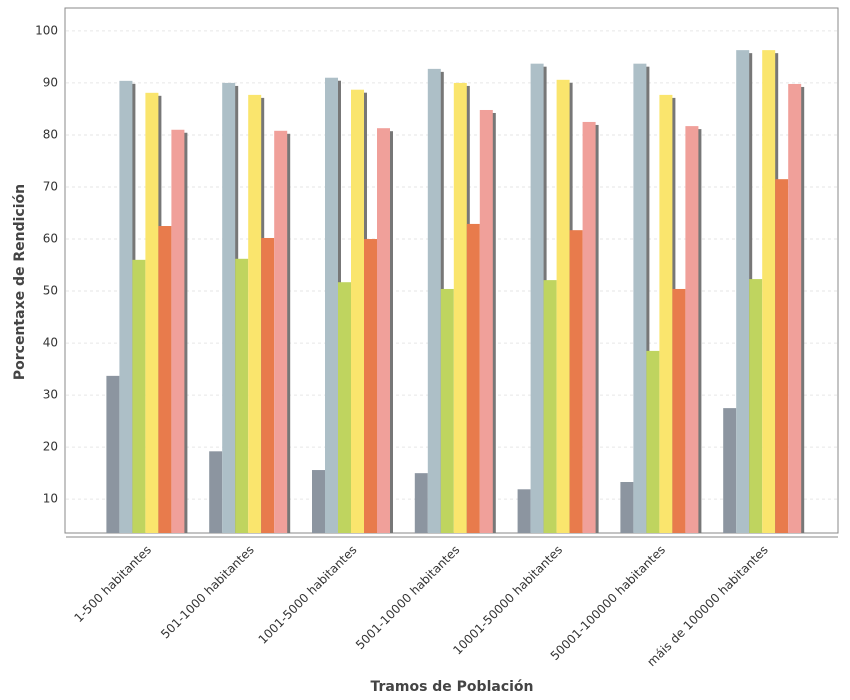 This screenshot has width=850, height=700. I want to click on y-tick-label: 90, so click(50, 82).